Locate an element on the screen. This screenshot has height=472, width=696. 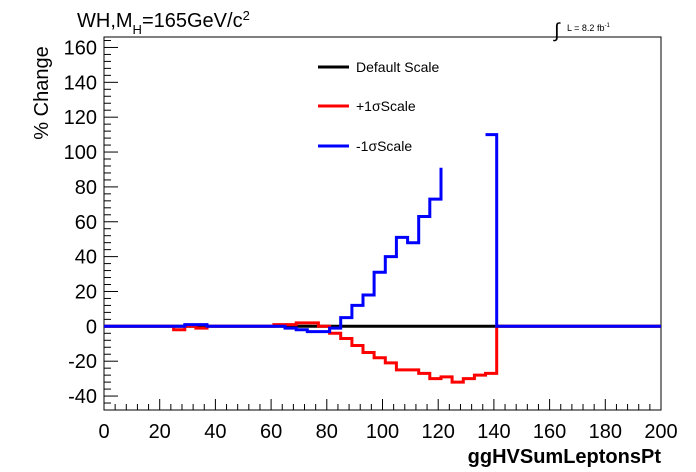
y-tick-label: -40 is located at coordinates (82, 397).